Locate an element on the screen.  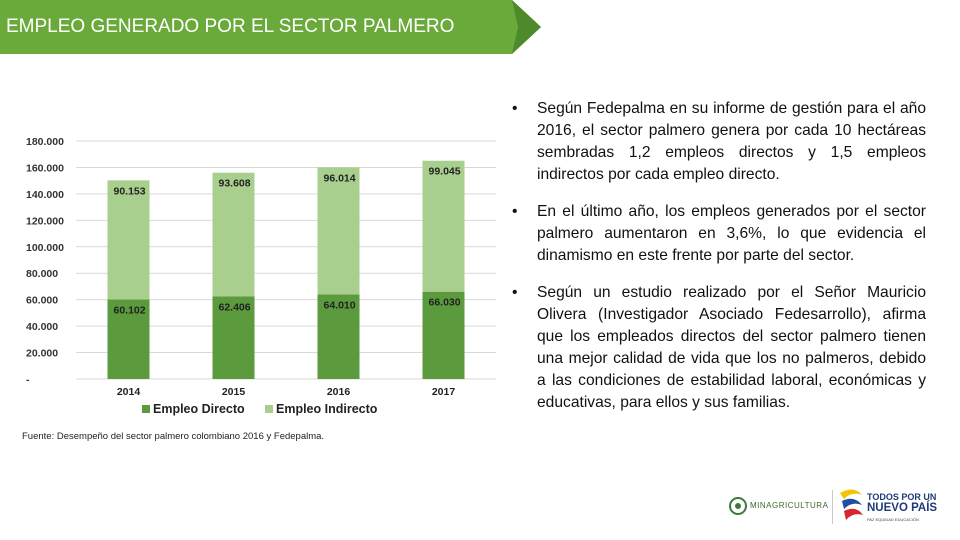
data-label: 99.045 is located at coordinates (445, 172).